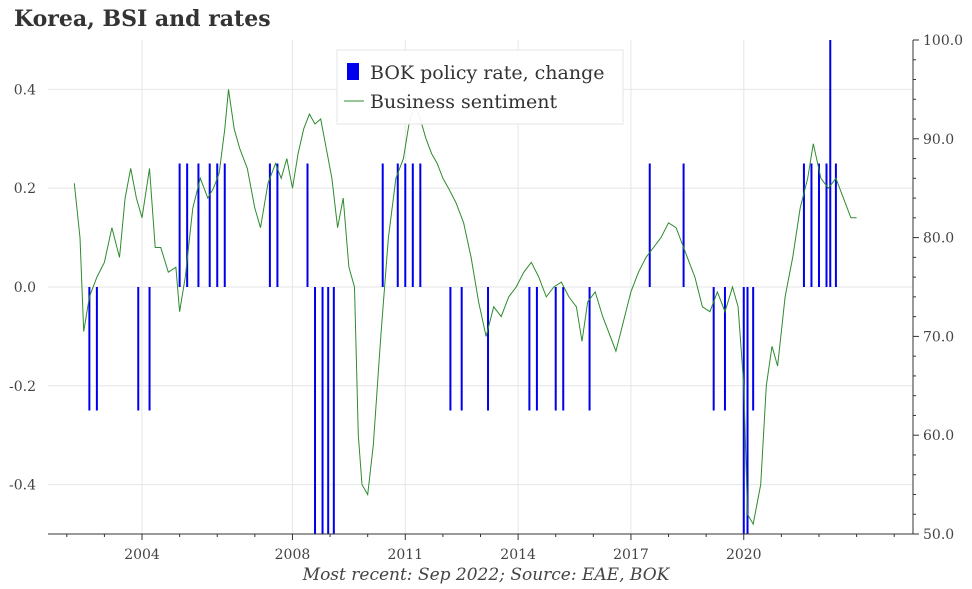 The image size is (972, 589). Describe the element at coordinates (22, 486) in the screenshot. I see `y-left-tick-label: -0.4` at that location.